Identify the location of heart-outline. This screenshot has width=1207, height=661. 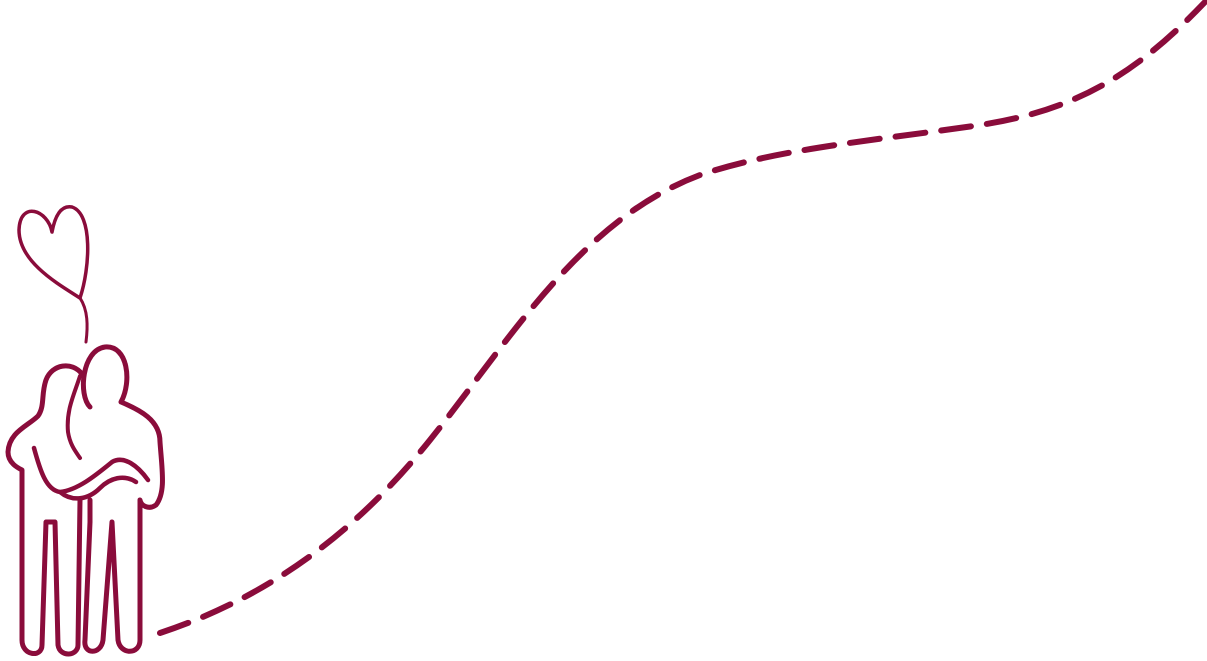
(53, 252).